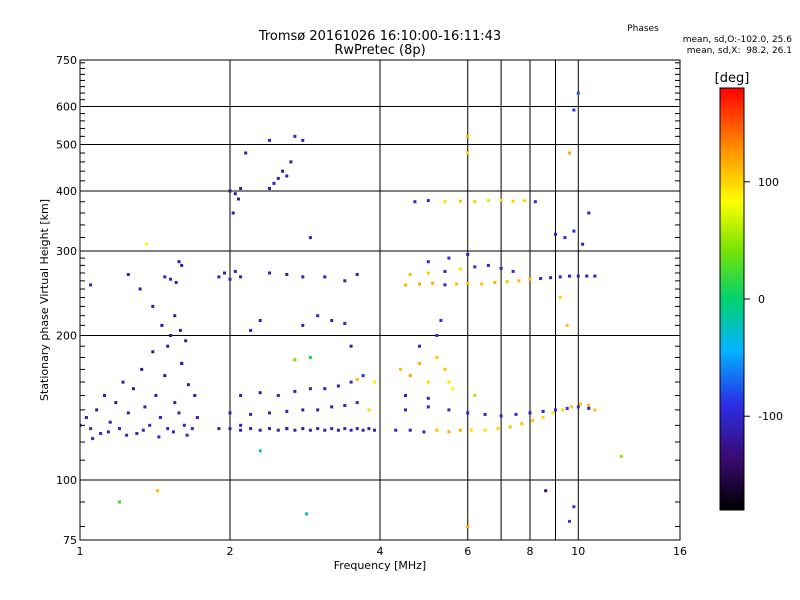 This screenshot has height=600, width=800. What do you see at coordinates (732, 78) in the screenshot?
I see `colorbar-label: [deg]` at bounding box center [732, 78].